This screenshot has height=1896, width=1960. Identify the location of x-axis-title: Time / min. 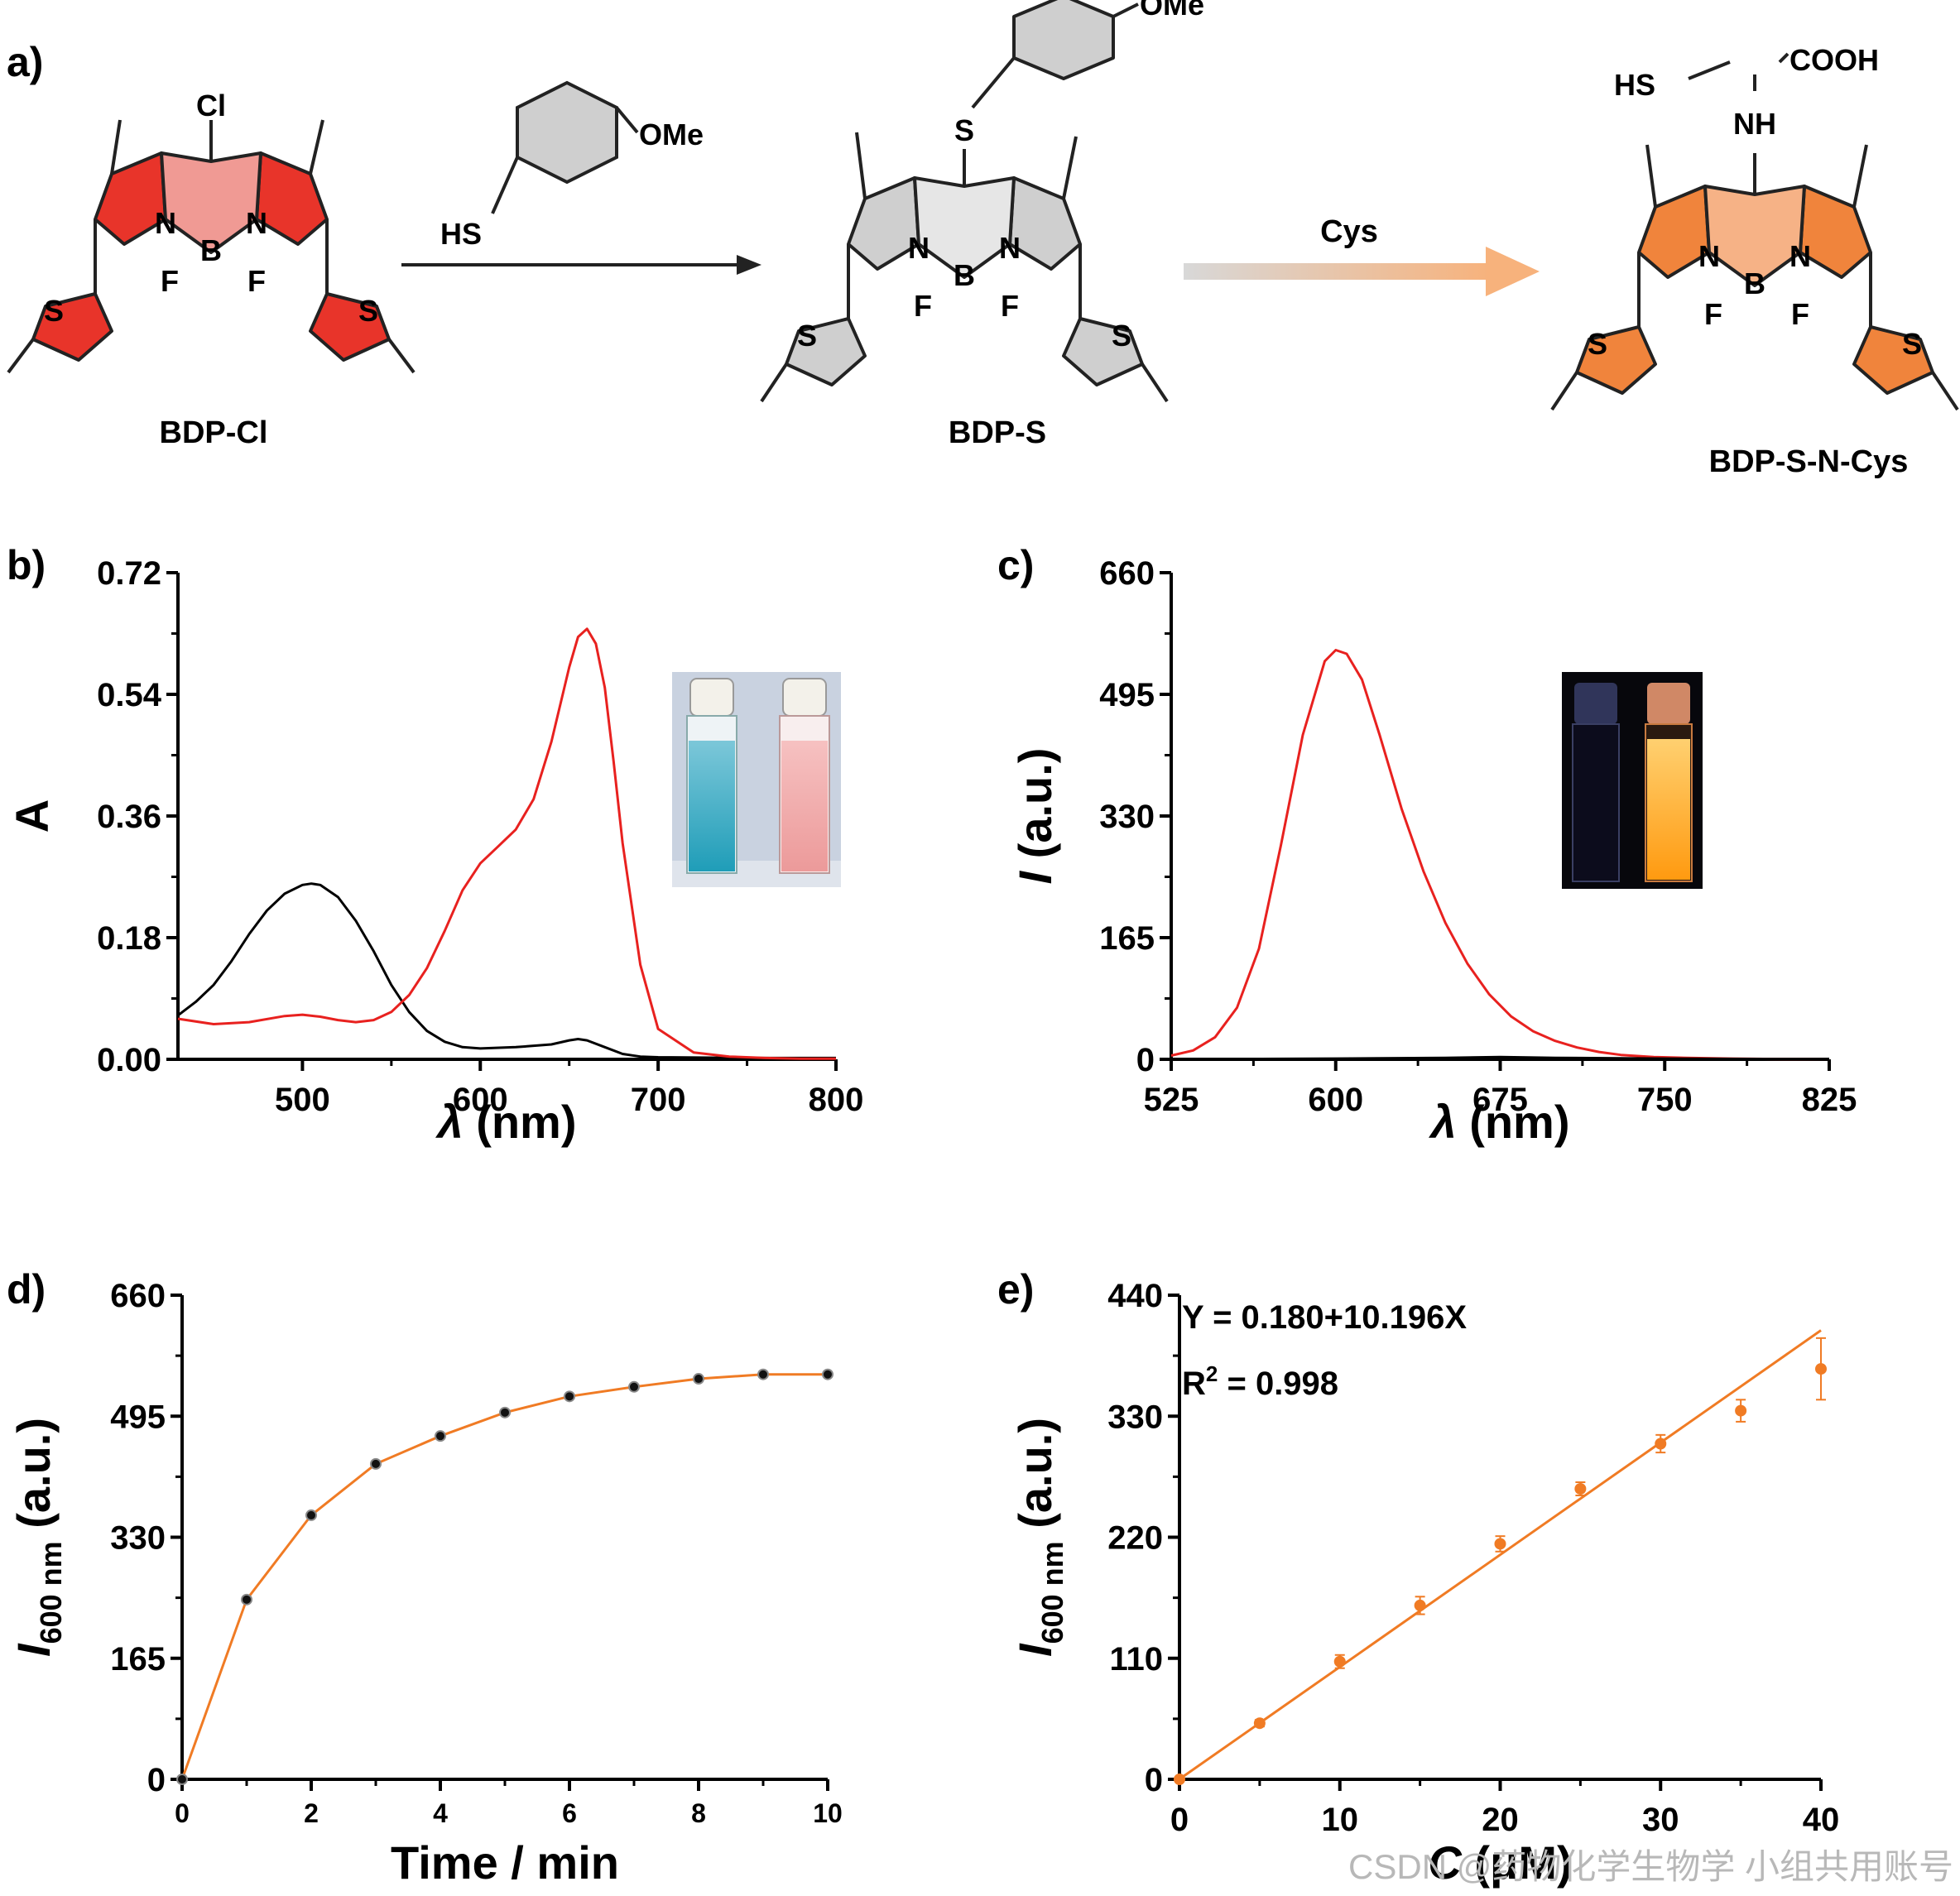
(505, 1862).